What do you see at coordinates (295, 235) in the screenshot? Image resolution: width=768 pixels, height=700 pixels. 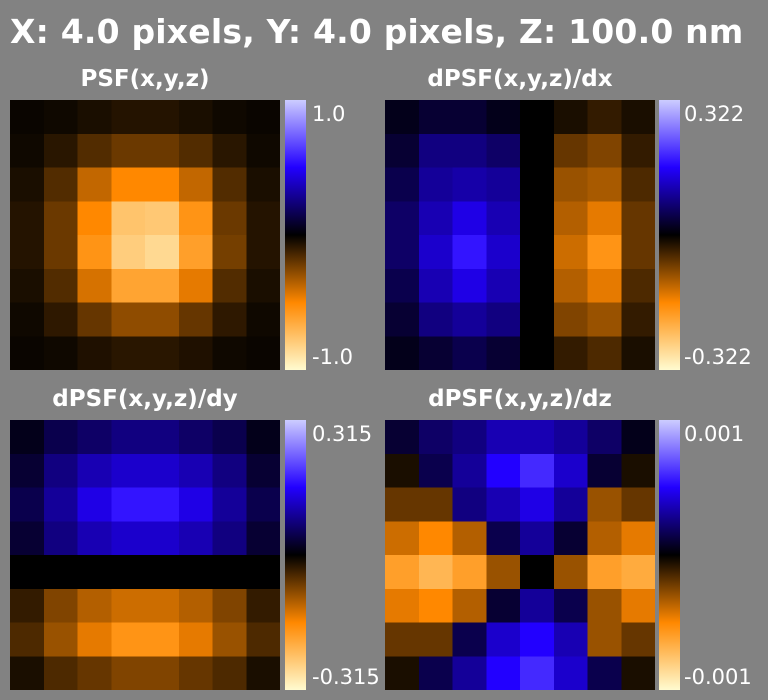 I see `colorbar-psf` at bounding box center [295, 235].